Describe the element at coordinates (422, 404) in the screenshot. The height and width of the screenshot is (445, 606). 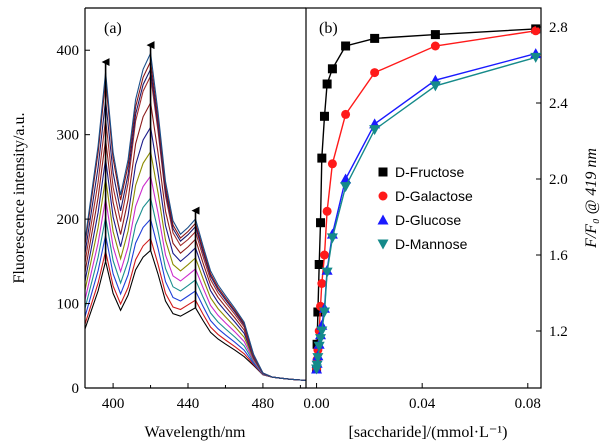
I see `panel-b-x-tick-label: 0.04` at that location.